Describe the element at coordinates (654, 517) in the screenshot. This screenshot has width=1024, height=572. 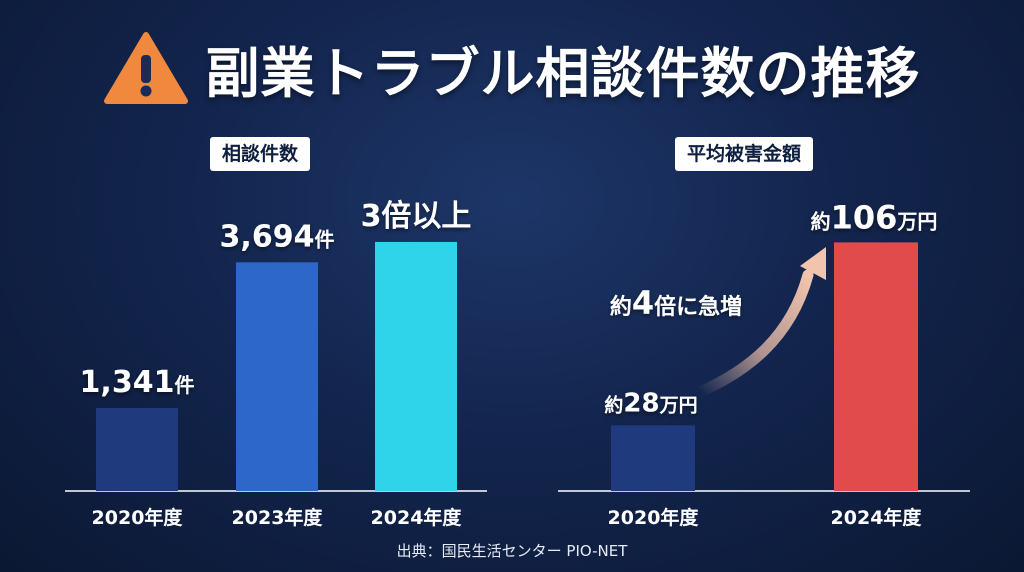
I see `right-tick-0: 2020年度` at that location.